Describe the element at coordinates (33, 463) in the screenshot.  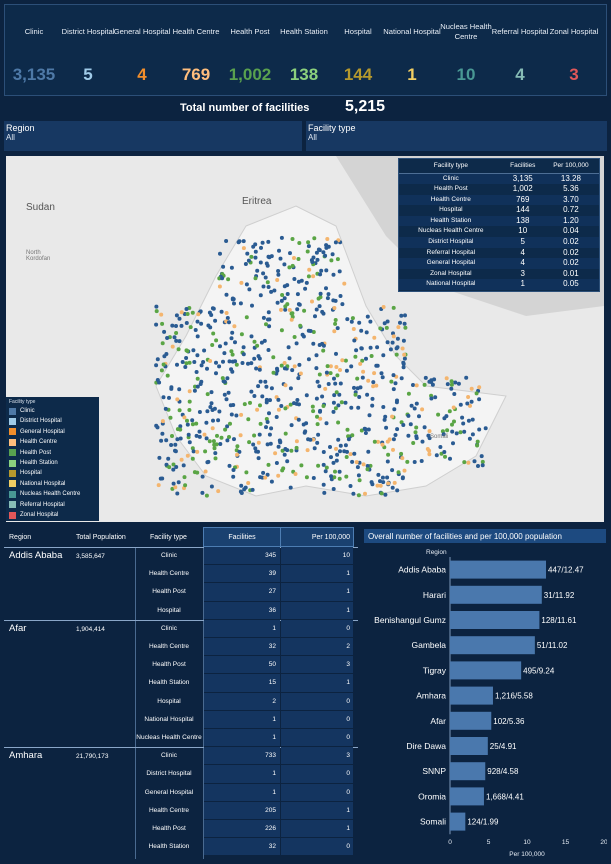
I see `legend-item: Health Station` at that location.